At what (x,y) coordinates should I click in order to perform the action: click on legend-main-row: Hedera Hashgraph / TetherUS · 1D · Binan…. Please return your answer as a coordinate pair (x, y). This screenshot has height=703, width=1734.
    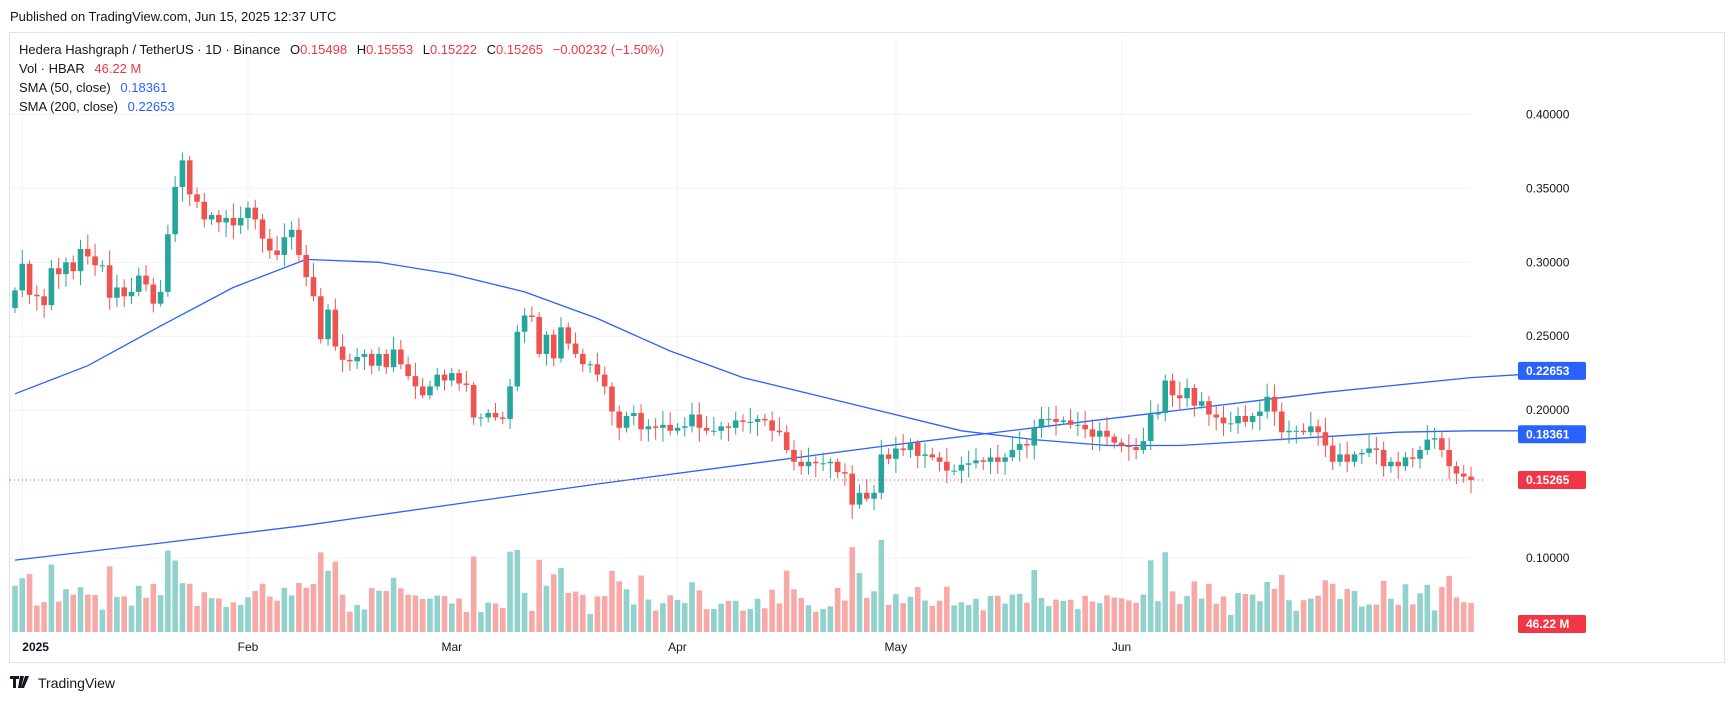
    Looking at the image, I should click on (341, 49).